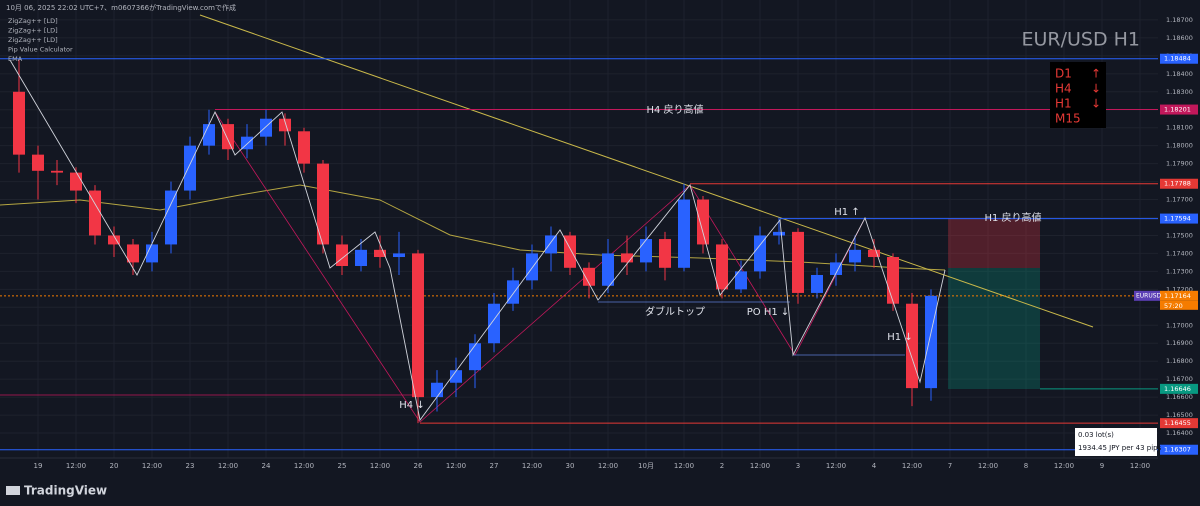 This screenshot has height=506, width=1200. Describe the element at coordinates (1179, 20) in the screenshot. I see `y-tick-label: 1.18700` at that location.